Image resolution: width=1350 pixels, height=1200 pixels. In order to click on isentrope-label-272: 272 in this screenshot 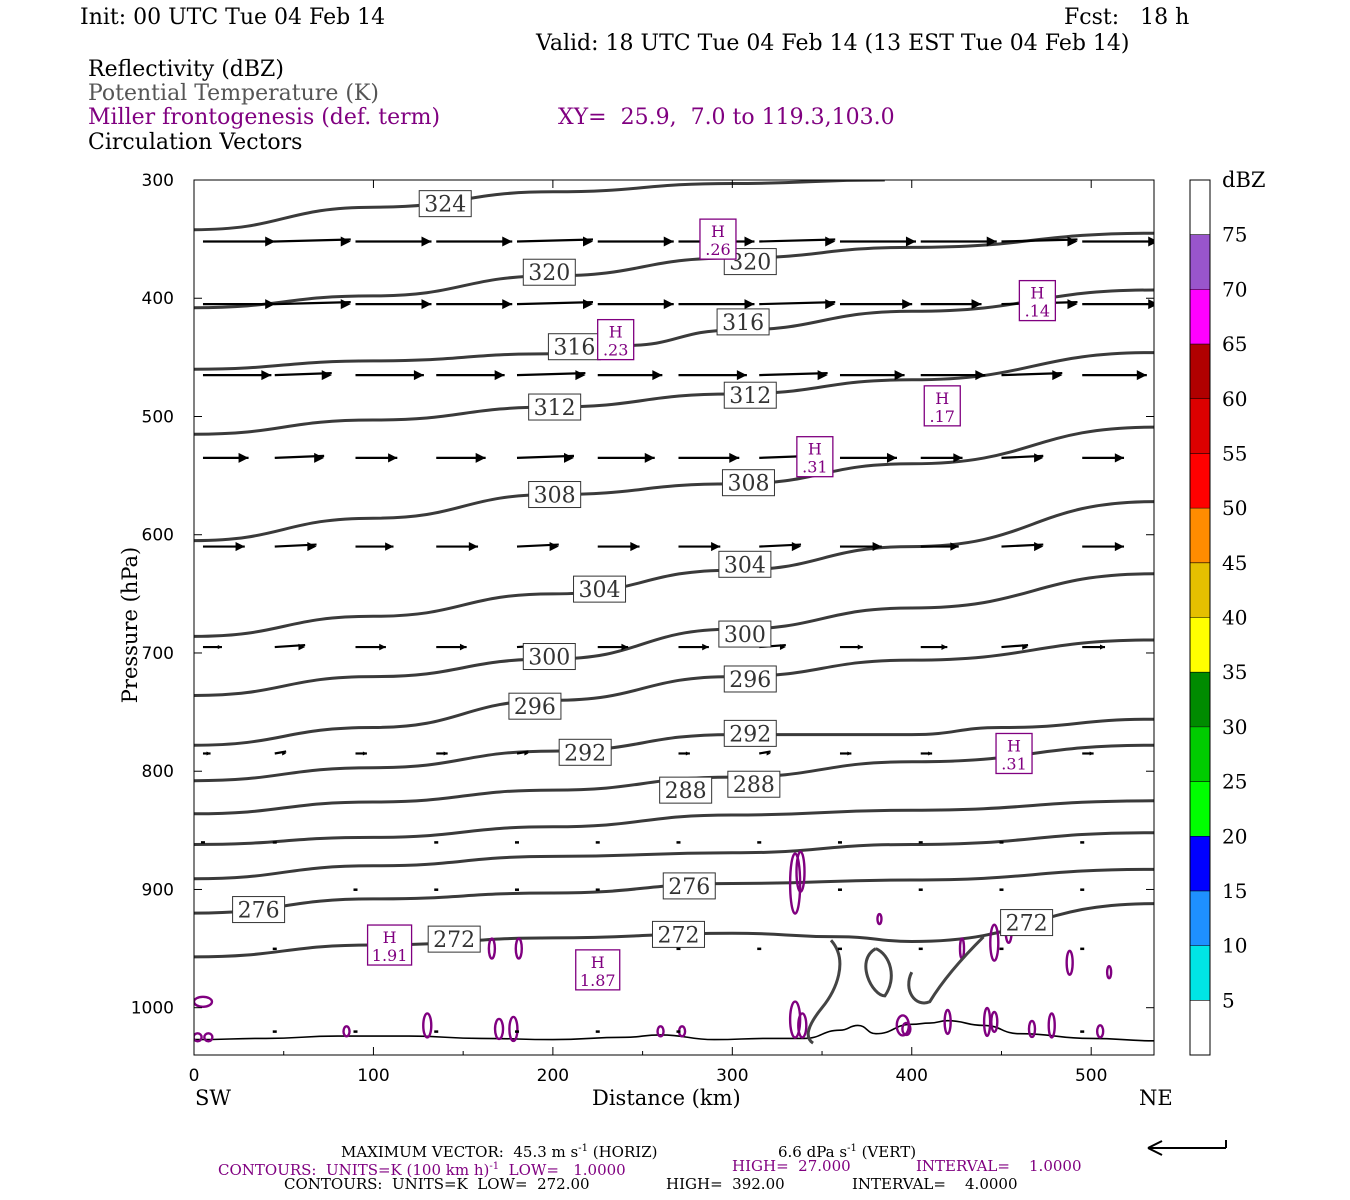, I will do `click(1027, 923)`.